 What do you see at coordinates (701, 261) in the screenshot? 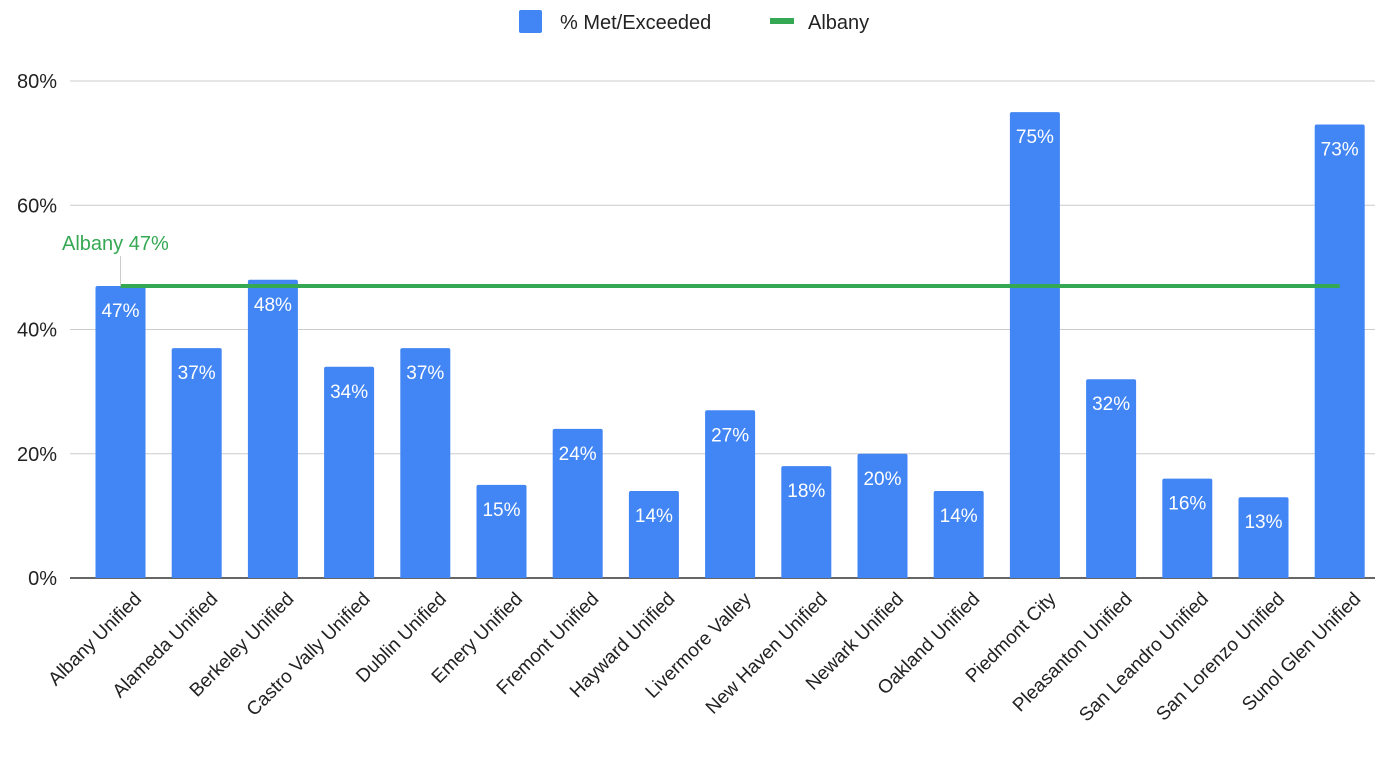
I see `albany-reference-line-group: Albany 47%` at bounding box center [701, 261].